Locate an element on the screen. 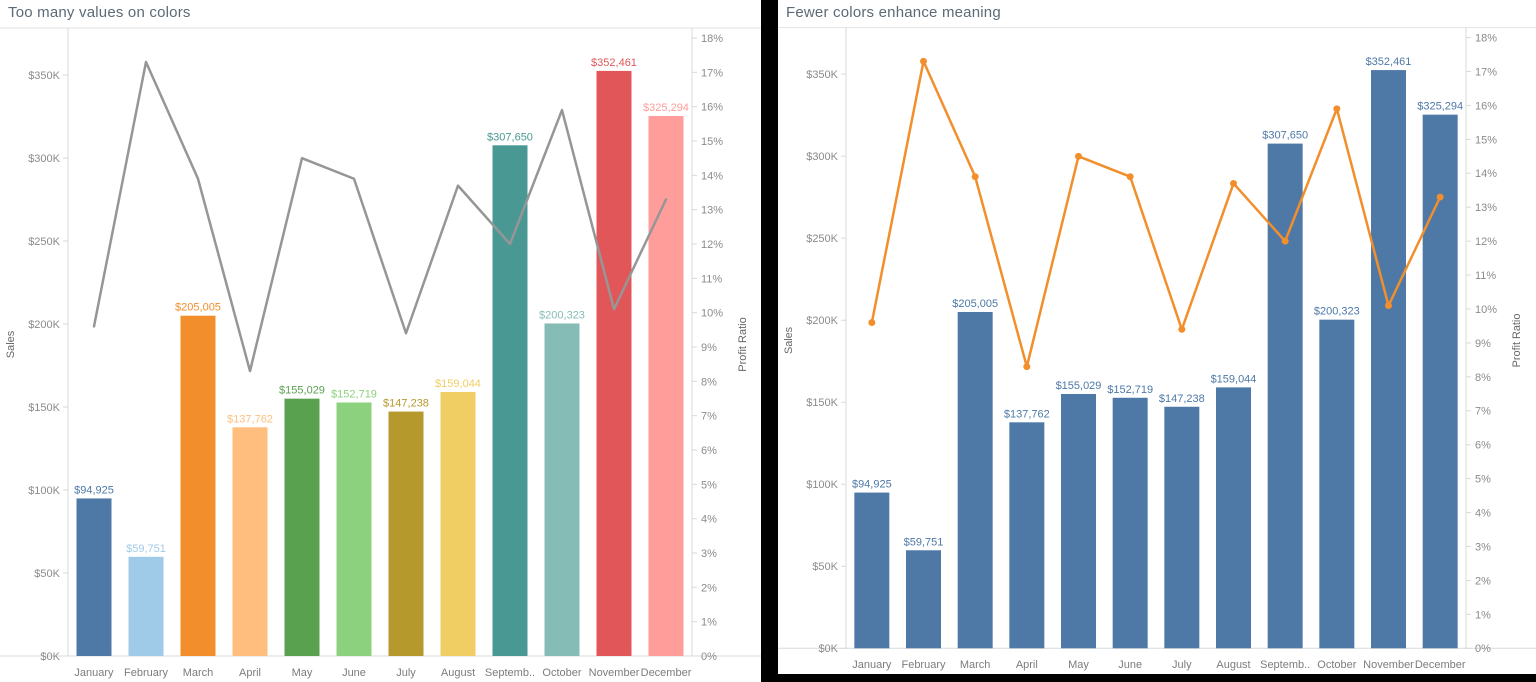 This screenshot has height=682, width=1536. profit-ratio-point-march is located at coordinates (975, 177).